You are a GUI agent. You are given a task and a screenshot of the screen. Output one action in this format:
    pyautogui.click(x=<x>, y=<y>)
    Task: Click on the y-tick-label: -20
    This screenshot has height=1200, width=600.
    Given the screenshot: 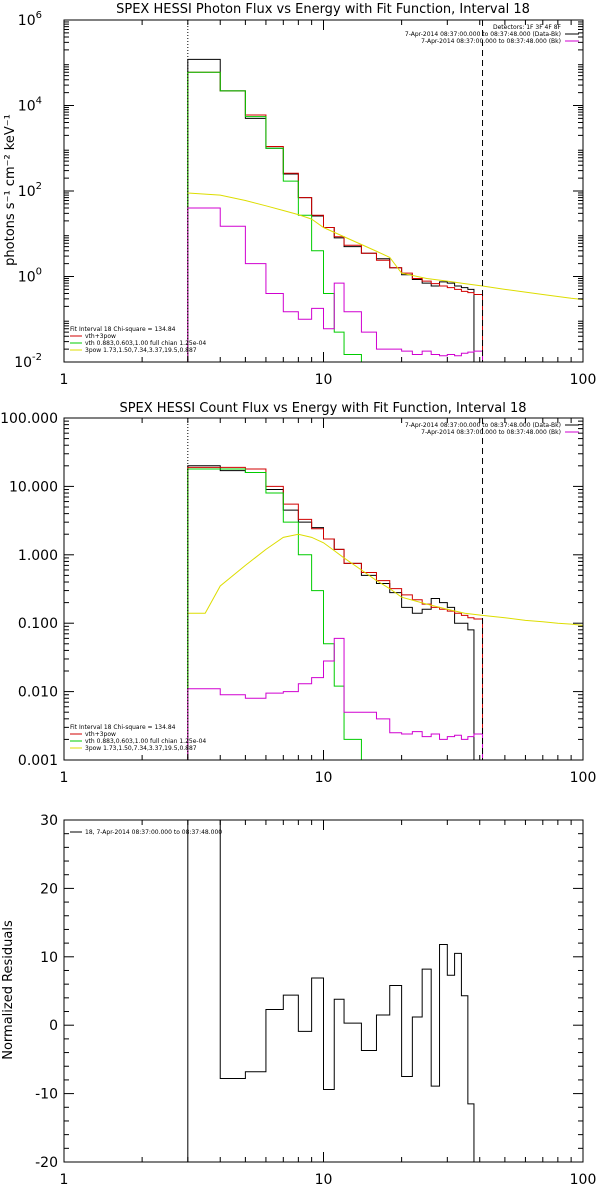 What is the action you would take?
    pyautogui.click(x=46, y=1163)
    